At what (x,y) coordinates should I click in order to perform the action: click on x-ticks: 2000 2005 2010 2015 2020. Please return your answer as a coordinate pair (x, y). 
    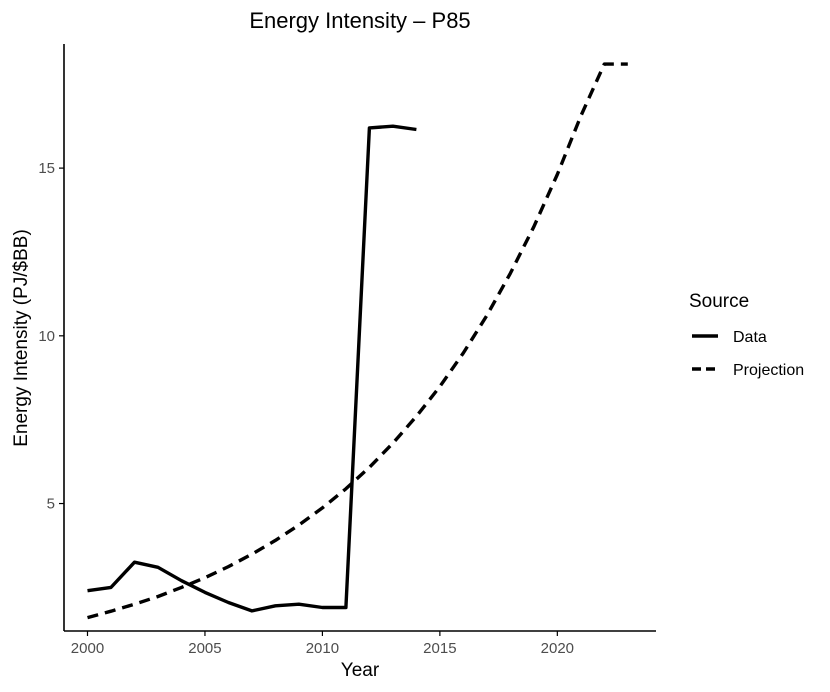
    Looking at the image, I should click on (322, 644).